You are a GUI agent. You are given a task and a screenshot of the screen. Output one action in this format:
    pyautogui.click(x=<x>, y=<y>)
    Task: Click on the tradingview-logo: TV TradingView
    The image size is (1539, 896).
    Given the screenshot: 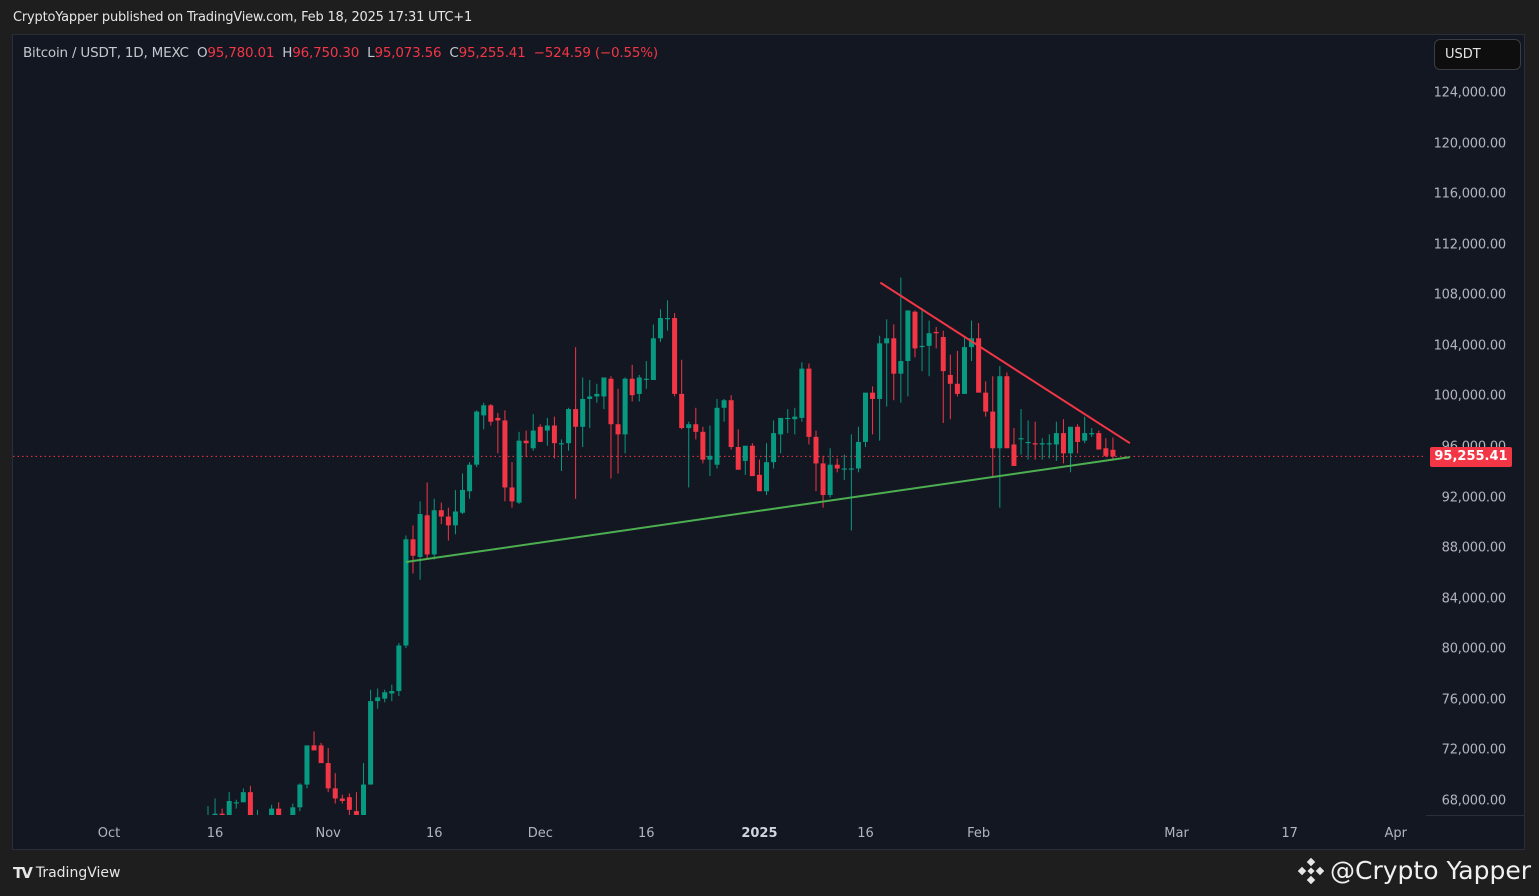 What is the action you would take?
    pyautogui.click(x=66, y=873)
    